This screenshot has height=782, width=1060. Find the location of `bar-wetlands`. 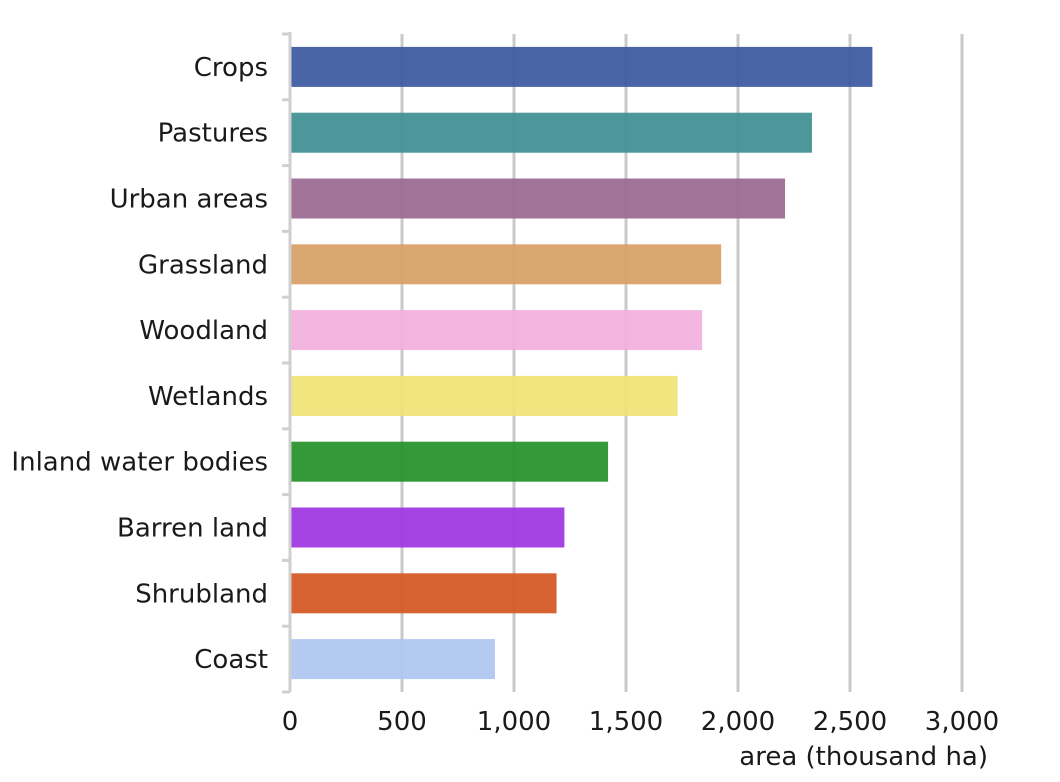

bar-wetlands is located at coordinates (484, 395).